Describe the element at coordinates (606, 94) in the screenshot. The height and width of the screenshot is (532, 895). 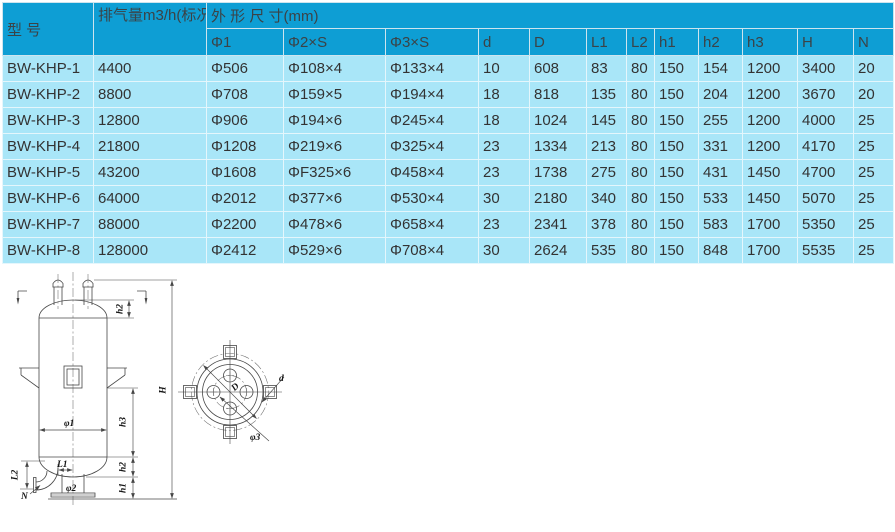
I see `cell: 135` at that location.